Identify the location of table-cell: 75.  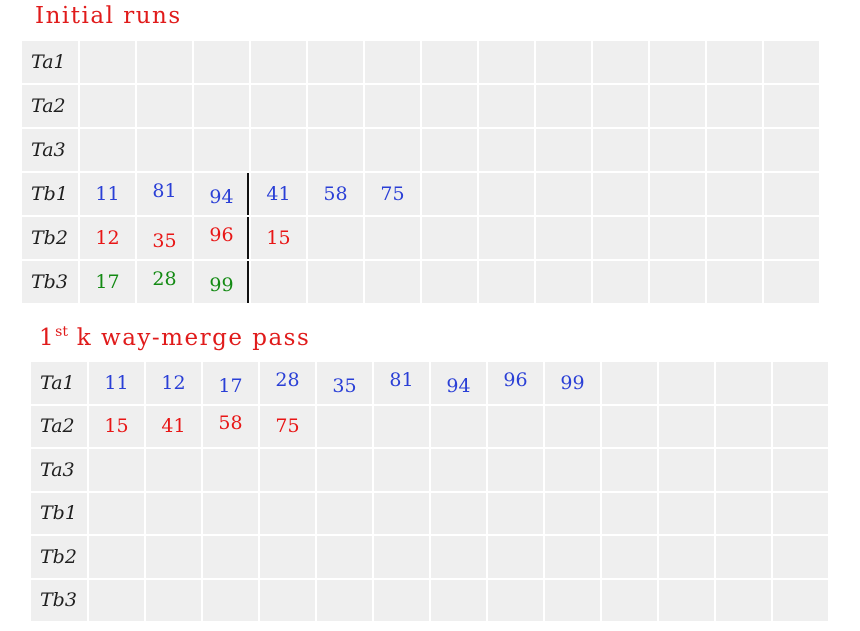
(392, 194).